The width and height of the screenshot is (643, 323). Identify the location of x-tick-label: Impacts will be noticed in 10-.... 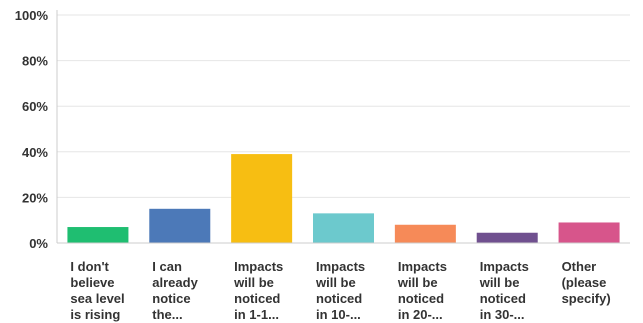
(340, 290).